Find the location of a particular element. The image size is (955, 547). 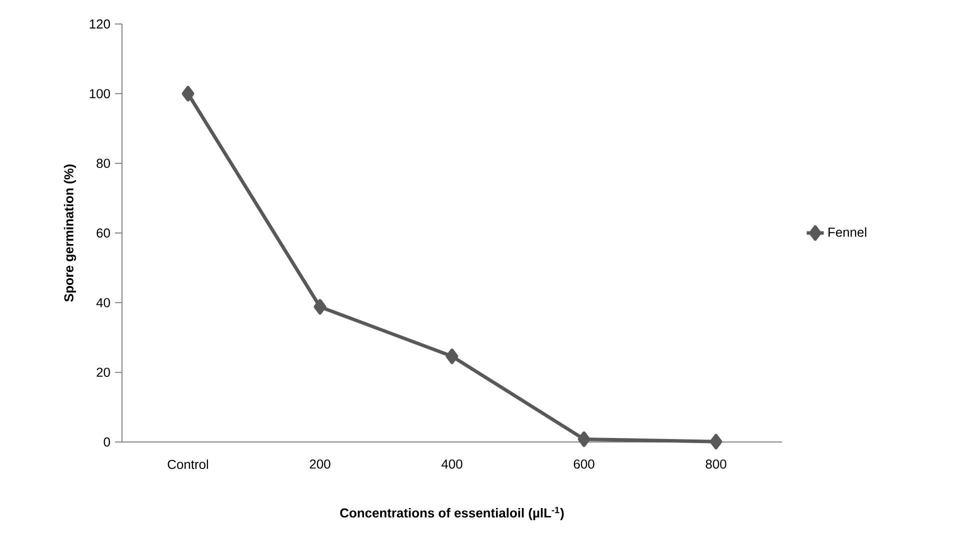

y-tick-label: 40 is located at coordinates (103, 303).